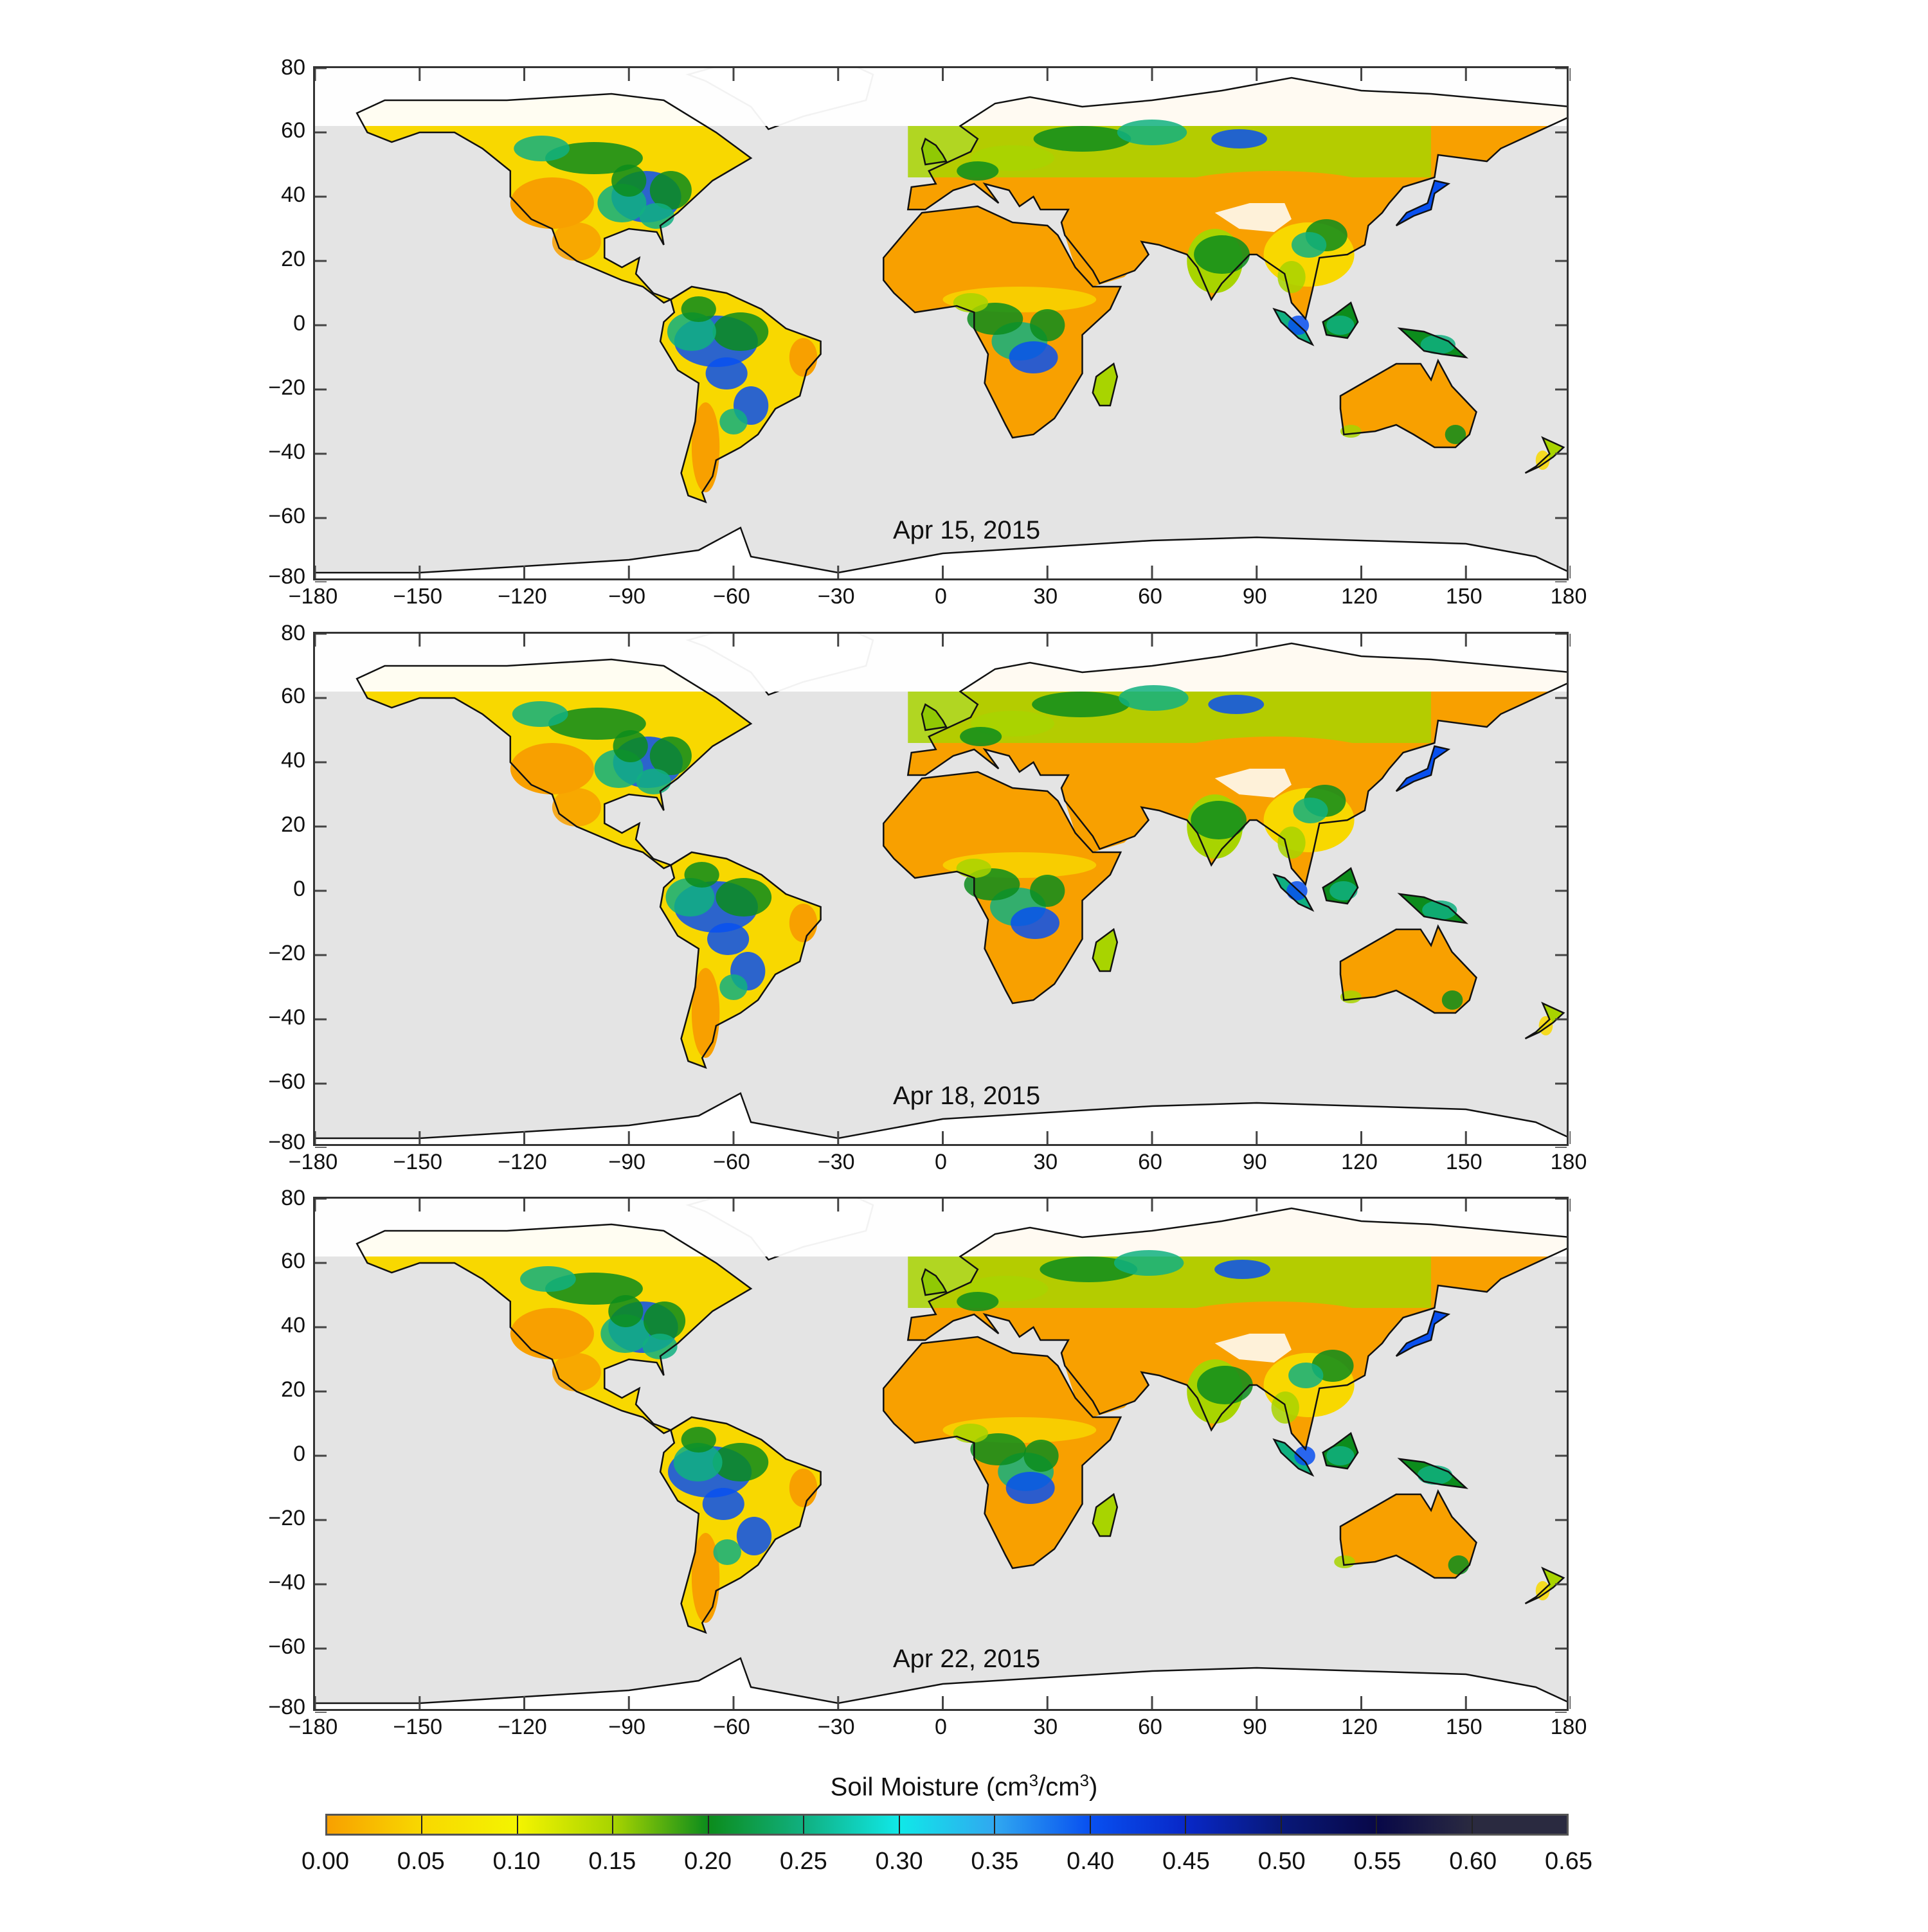  Describe the element at coordinates (899, 1861) in the screenshot. I see `colorbar-tick-label: 0.30` at that location.